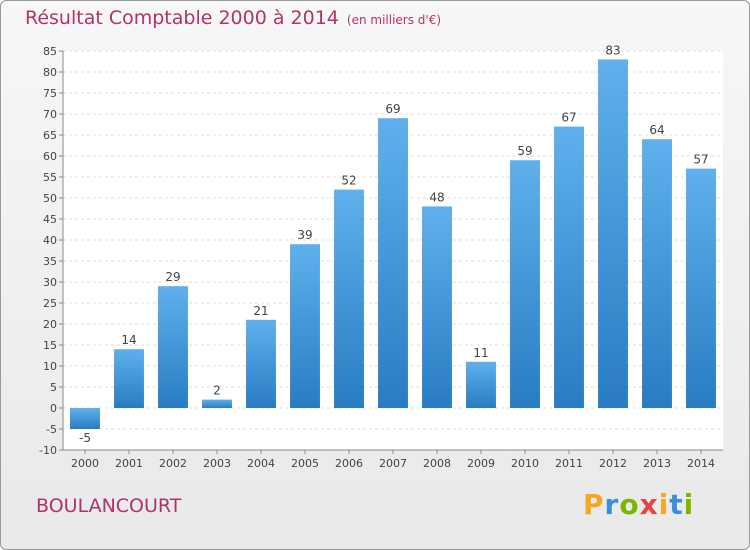 The image size is (750, 550). Describe the element at coordinates (613, 234) in the screenshot. I see `bar-2012` at that location.